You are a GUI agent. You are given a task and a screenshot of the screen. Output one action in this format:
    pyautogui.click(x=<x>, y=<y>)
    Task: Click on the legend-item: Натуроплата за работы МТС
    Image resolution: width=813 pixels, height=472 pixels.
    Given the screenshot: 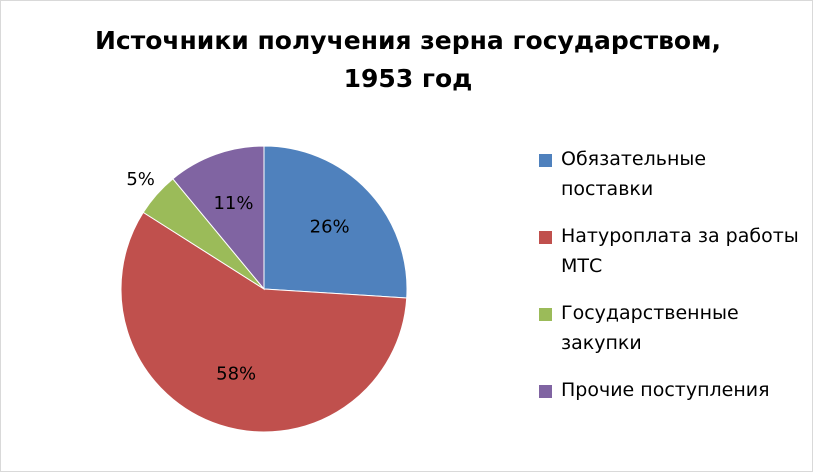 What is the action you would take?
    pyautogui.click(x=670, y=251)
    